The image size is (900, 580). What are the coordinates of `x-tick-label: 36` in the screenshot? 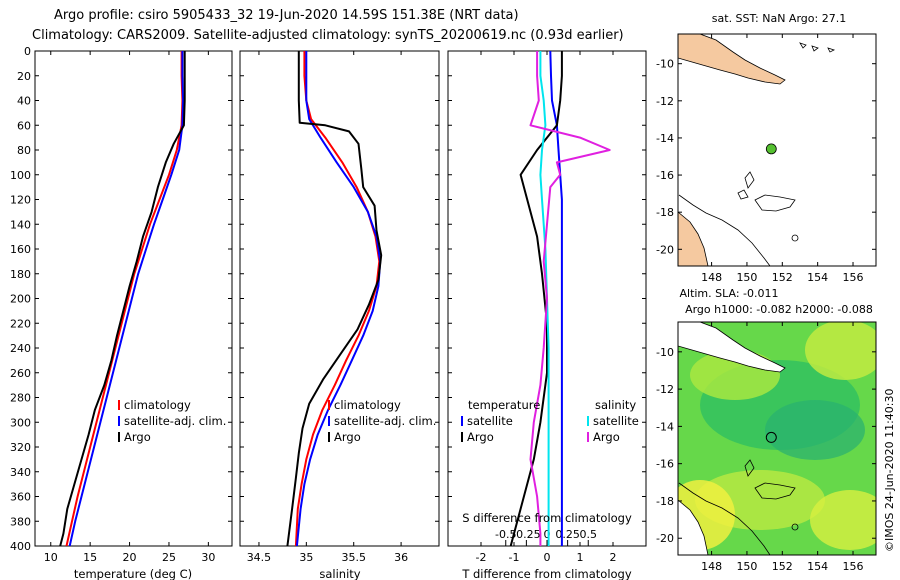 It's located at (401, 557).